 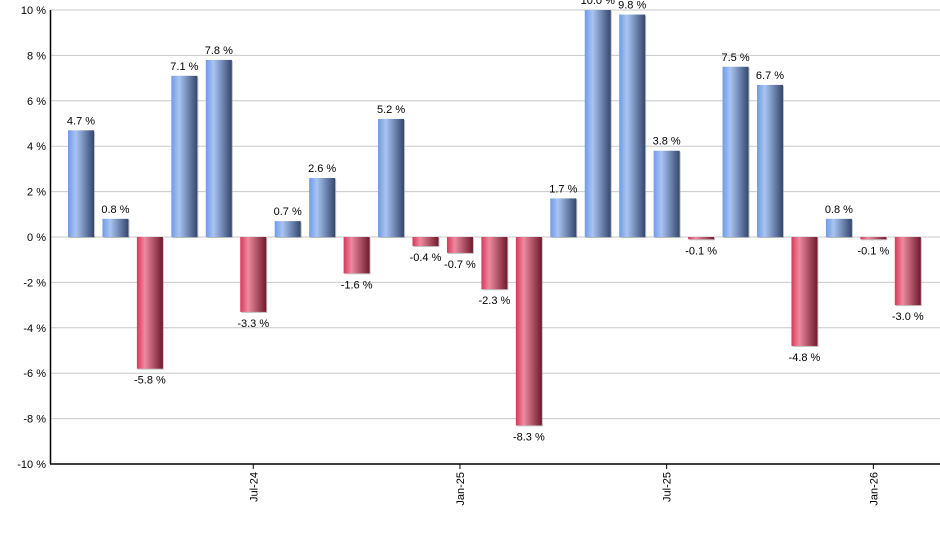 I want to click on y-tick-label: 8 %, so click(x=36, y=56).